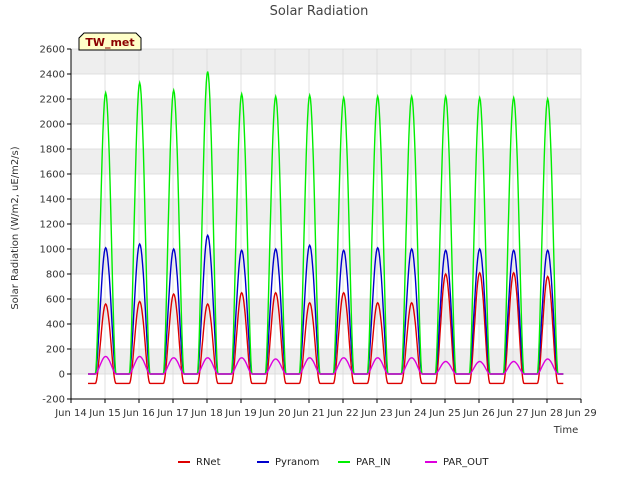 The width and height of the screenshot is (640, 480). I want to click on y-tick-label: 1800, so click(52, 150).